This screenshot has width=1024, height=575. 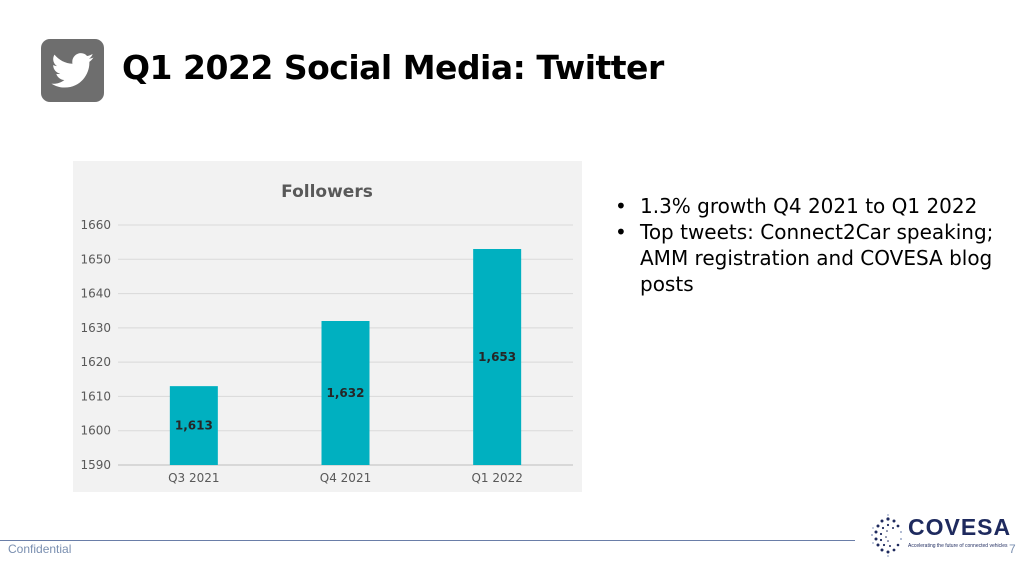 What do you see at coordinates (95, 259) in the screenshot?
I see `y-tick-label: 1650` at bounding box center [95, 259].